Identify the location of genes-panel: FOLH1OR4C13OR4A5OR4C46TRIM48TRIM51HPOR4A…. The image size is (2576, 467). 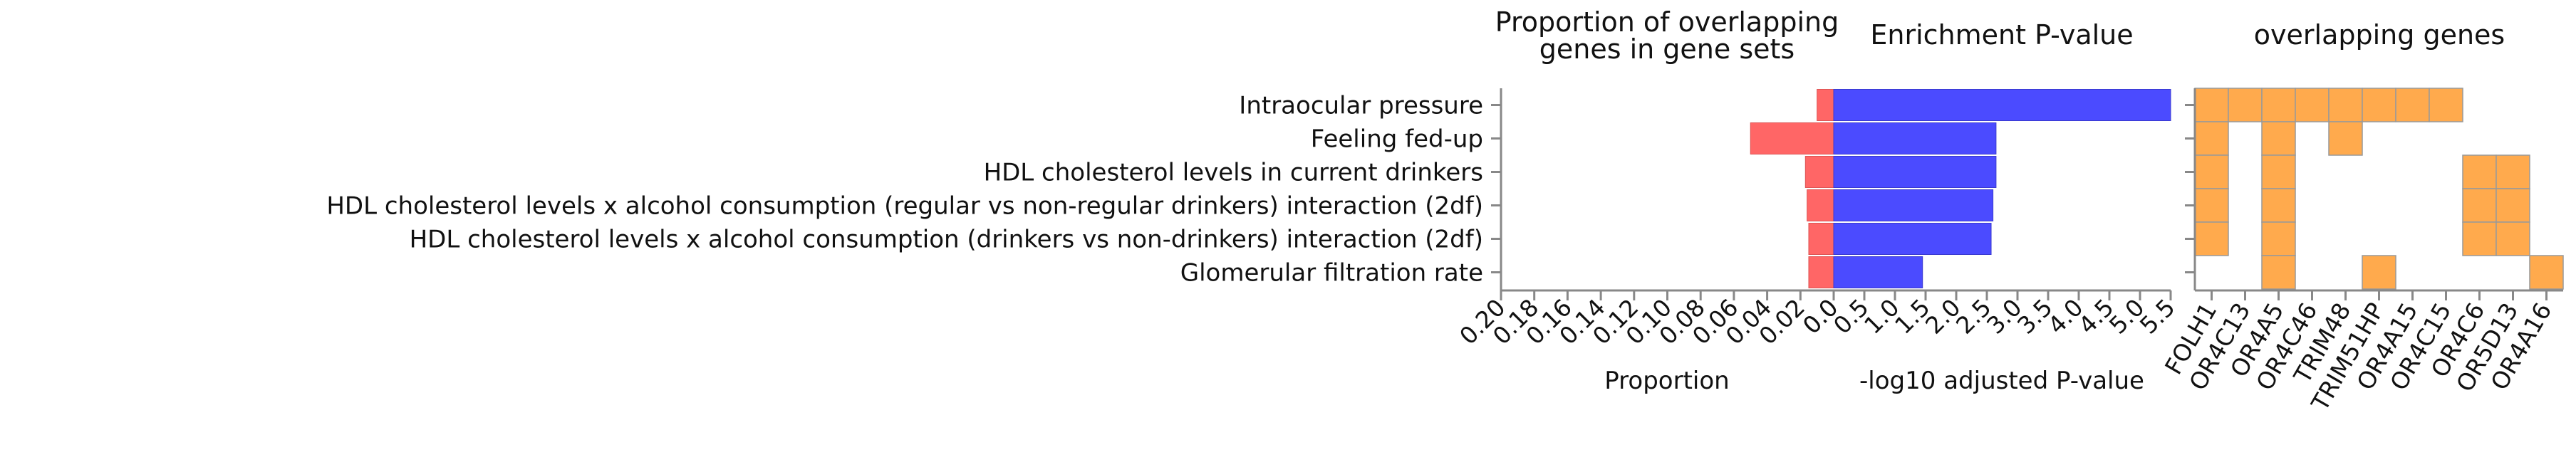
(2361, 217).